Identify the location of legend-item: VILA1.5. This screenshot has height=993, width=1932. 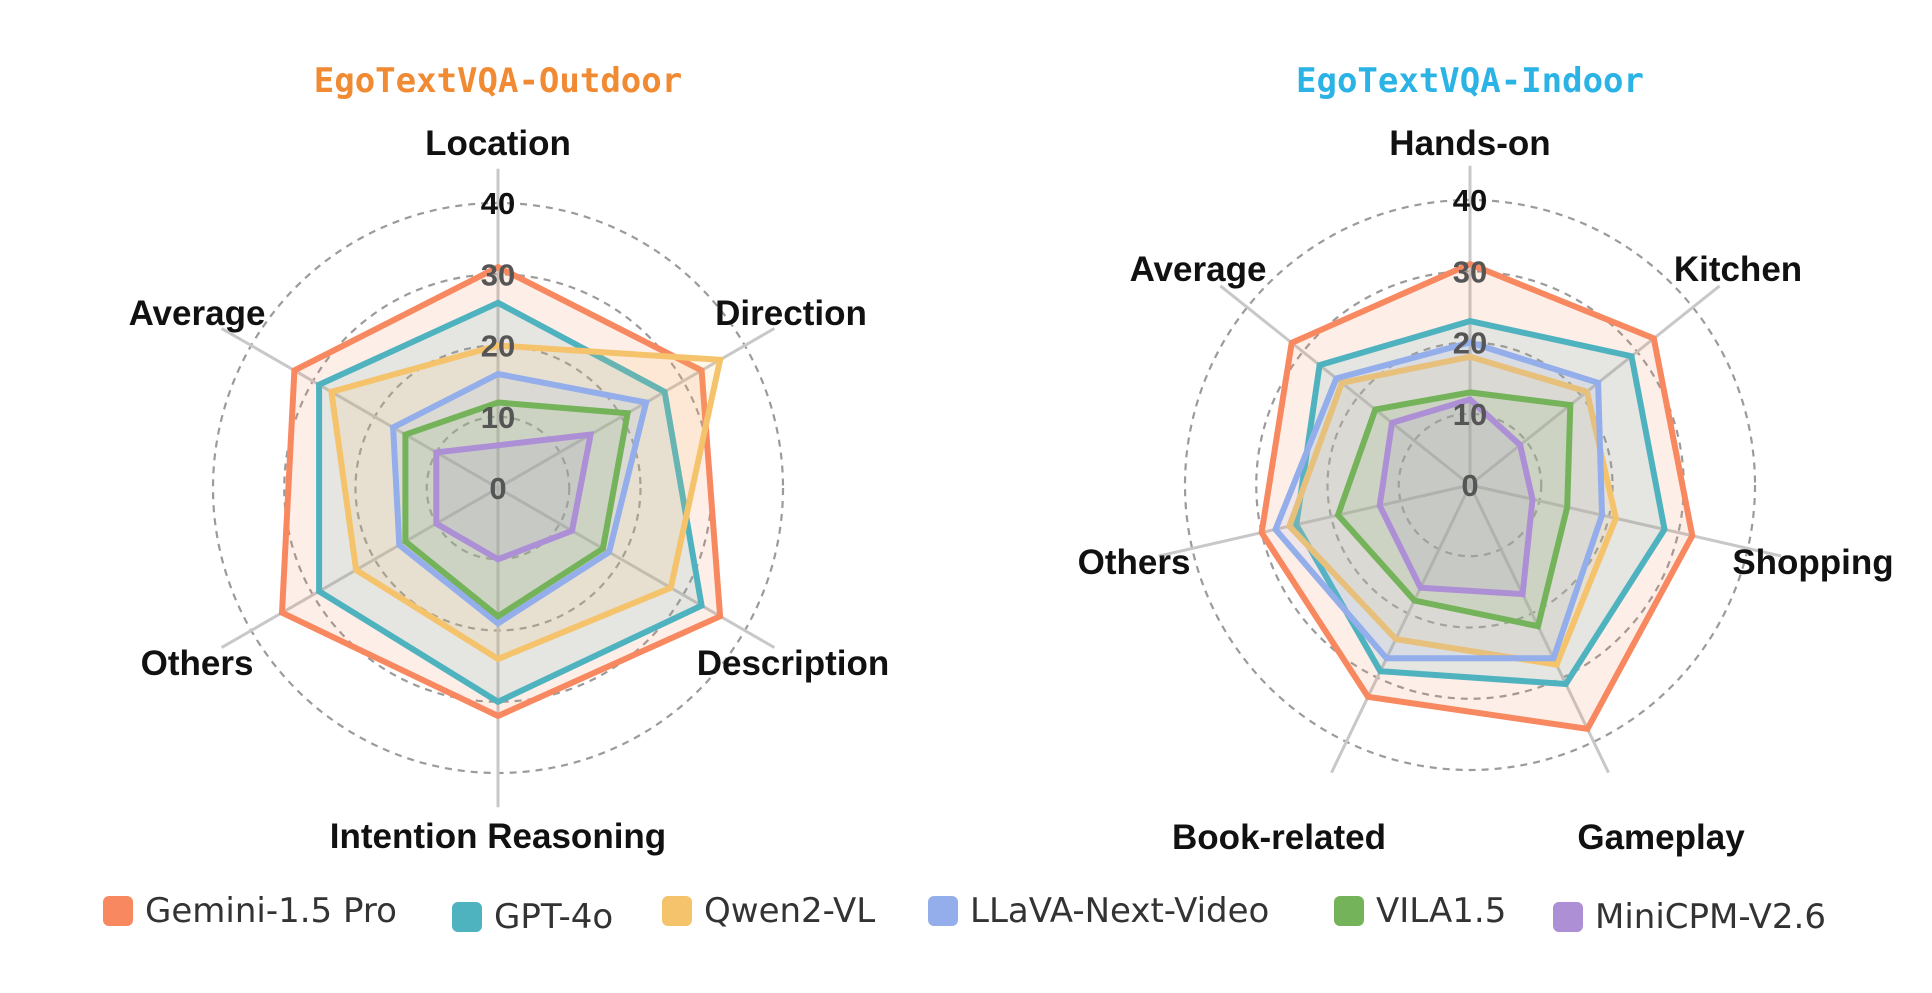
(1420, 911).